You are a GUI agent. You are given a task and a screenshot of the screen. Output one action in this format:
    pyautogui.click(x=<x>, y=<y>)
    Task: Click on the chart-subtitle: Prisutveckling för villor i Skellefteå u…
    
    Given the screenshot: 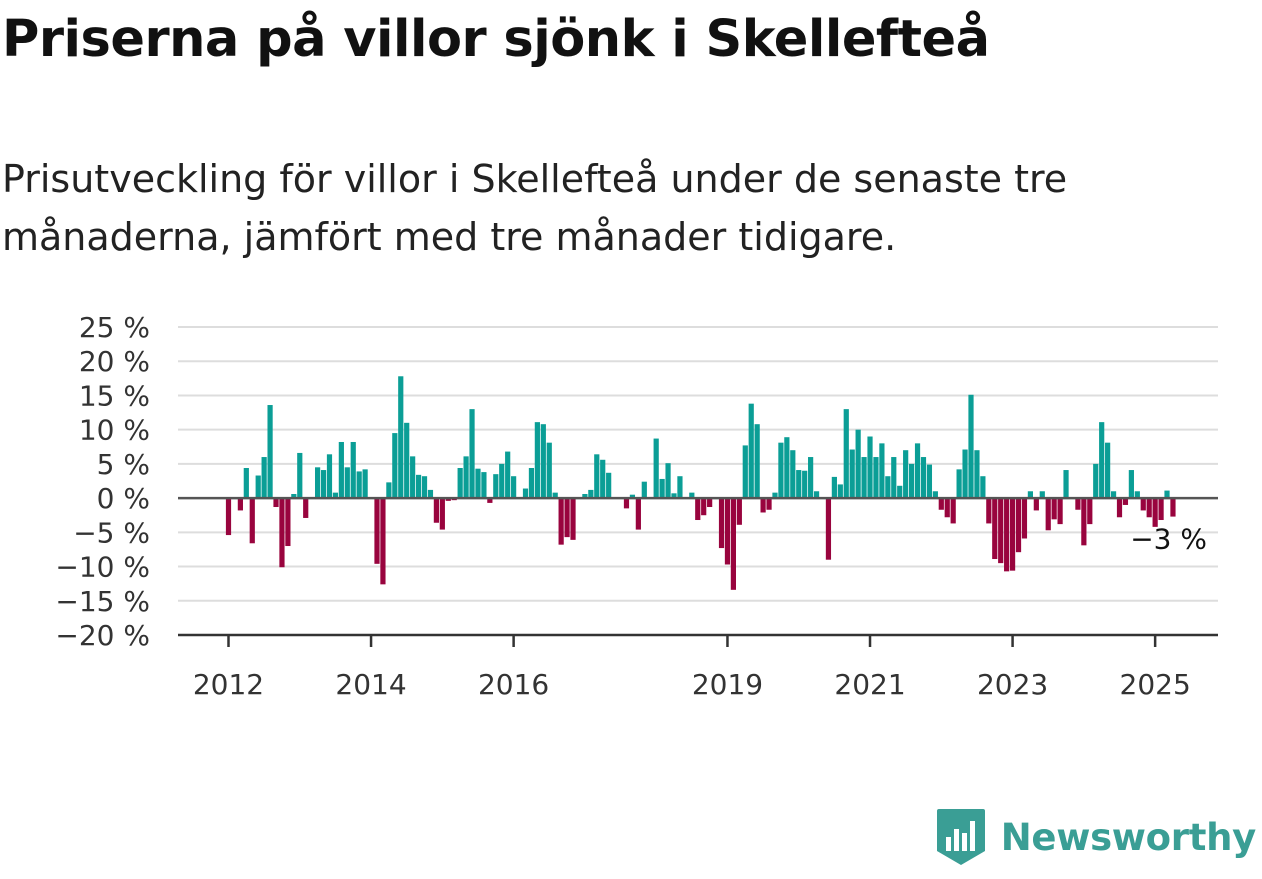 What is the action you would take?
    pyautogui.click(x=535, y=208)
    